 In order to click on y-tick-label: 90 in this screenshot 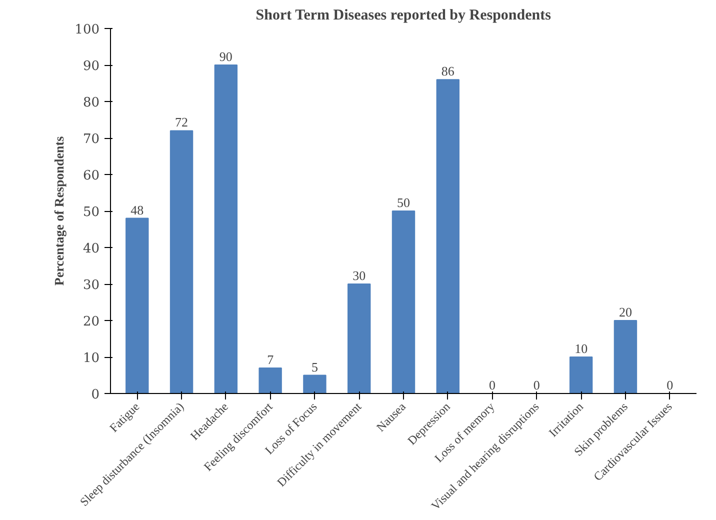, I will do `click(91, 66)`.